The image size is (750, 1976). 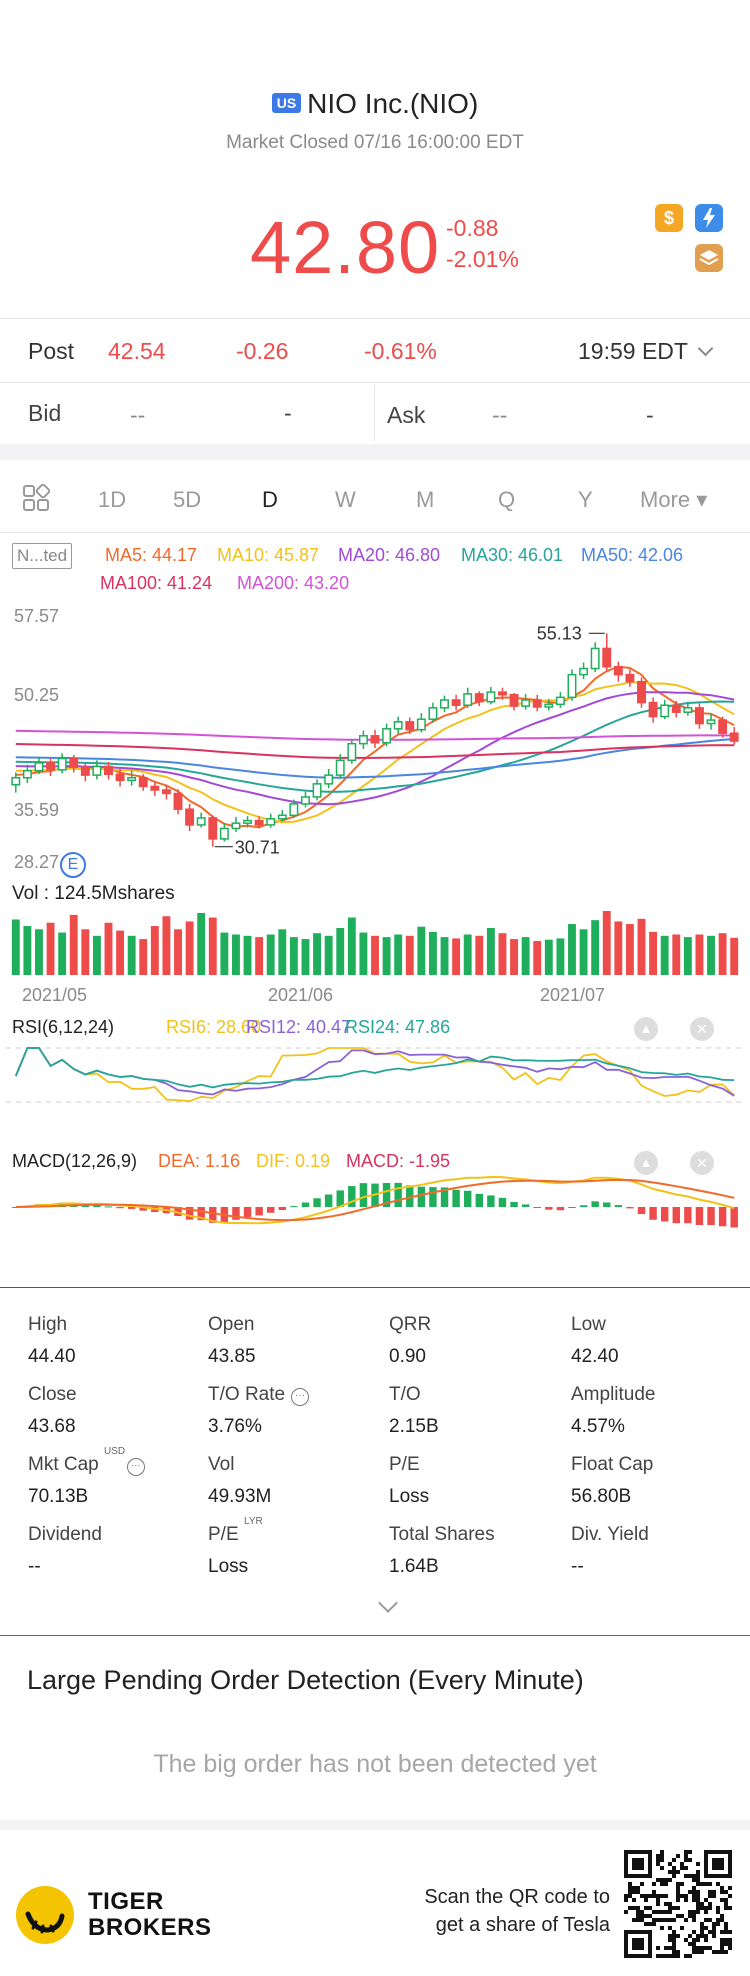 What do you see at coordinates (388, 1603) in the screenshot?
I see `expand-chevron-icon` at bounding box center [388, 1603].